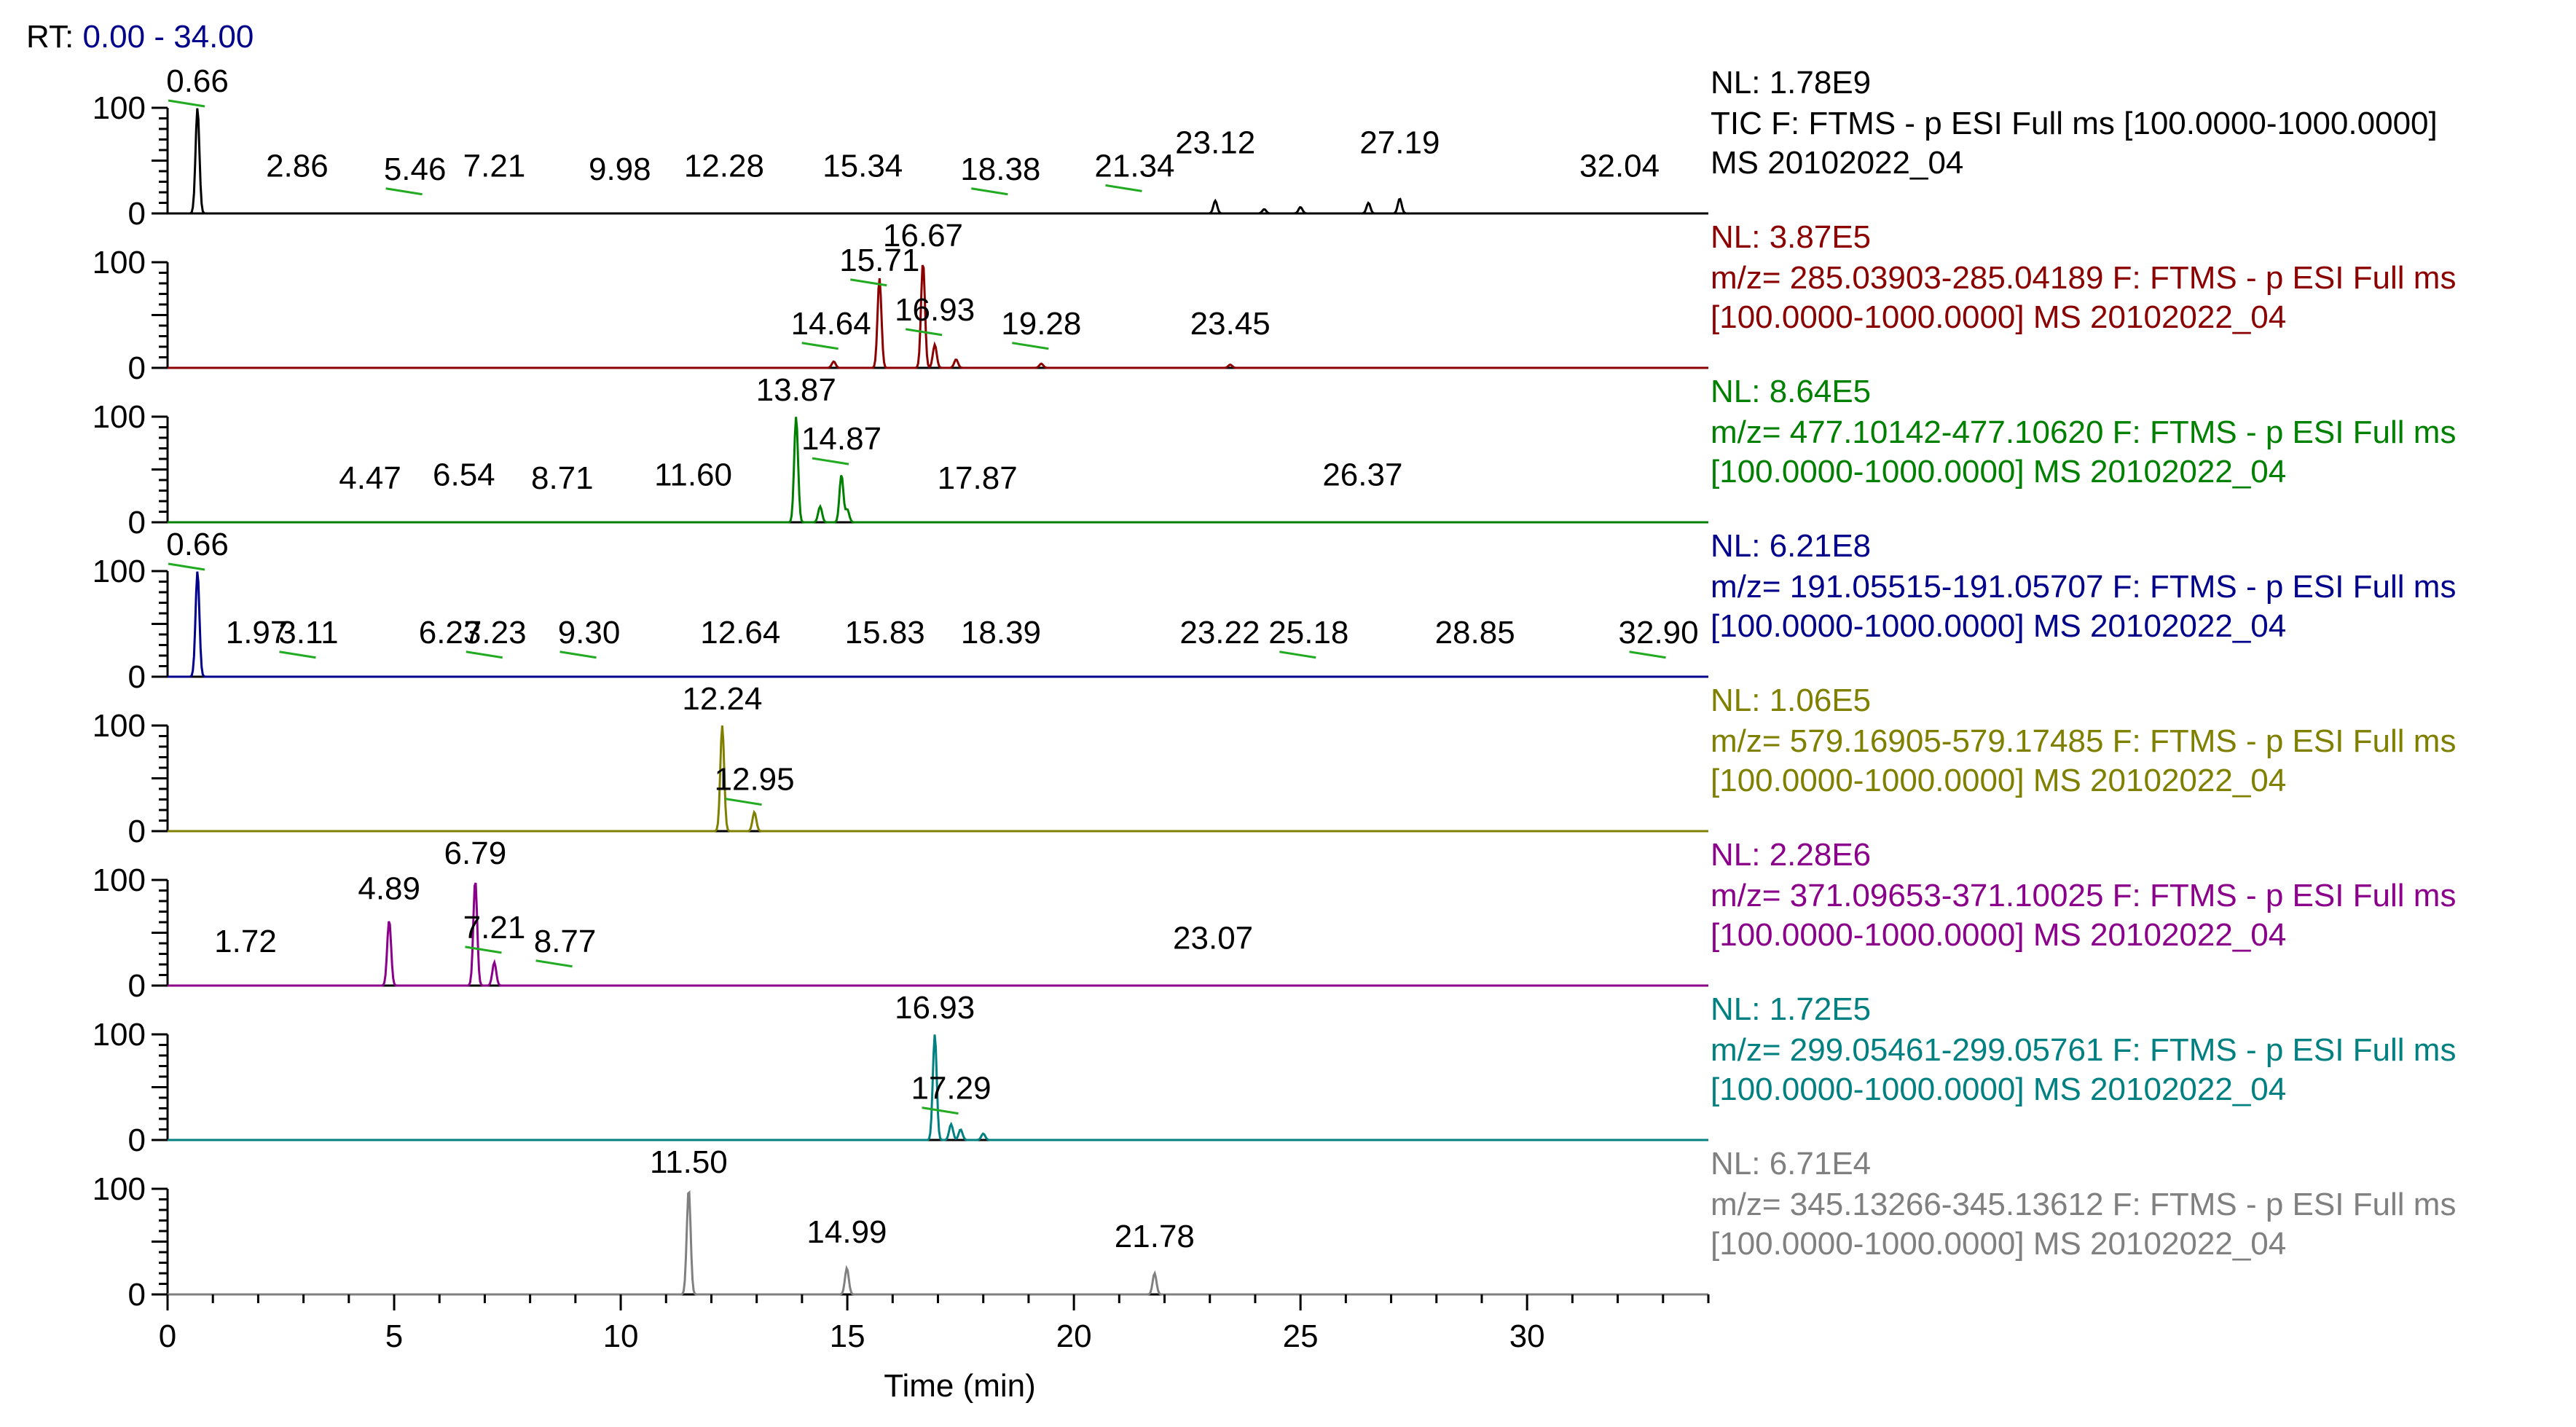 Image resolution: width=2576 pixels, height=1427 pixels. Describe the element at coordinates (1659, 632) in the screenshot. I see `peak-label: 32.90` at that location.